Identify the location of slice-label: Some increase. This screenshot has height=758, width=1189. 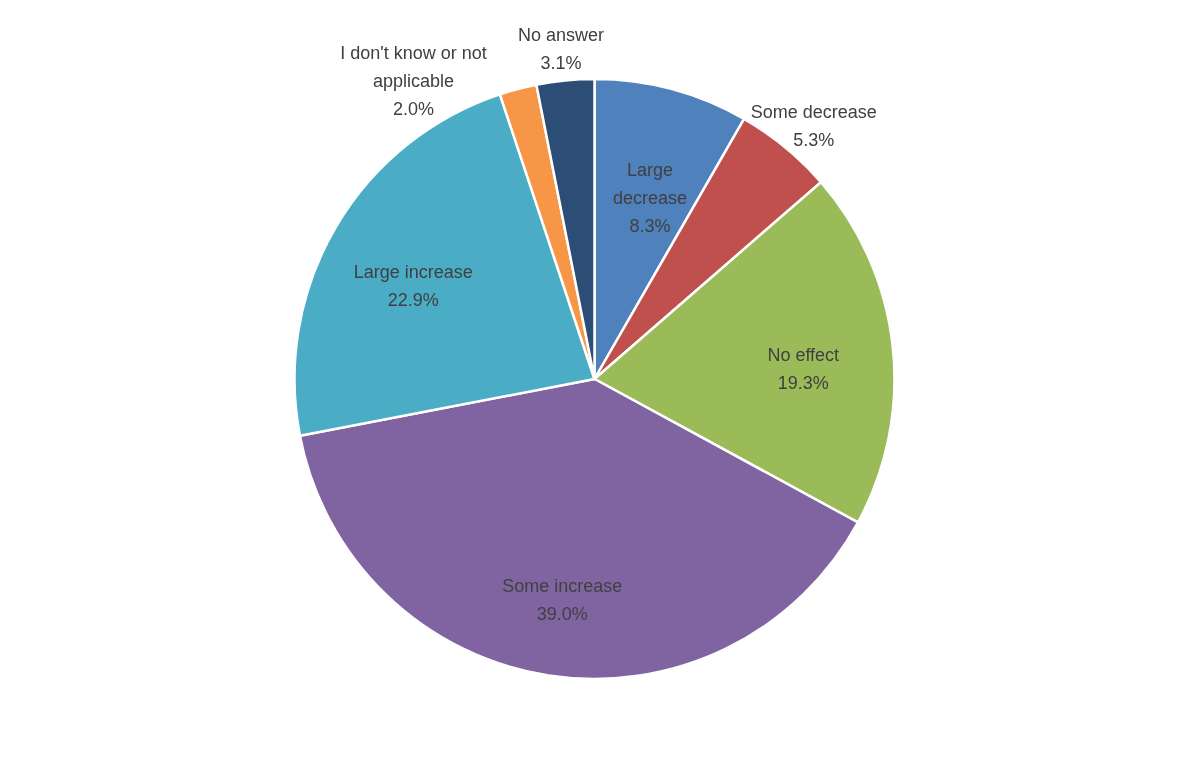
(562, 585).